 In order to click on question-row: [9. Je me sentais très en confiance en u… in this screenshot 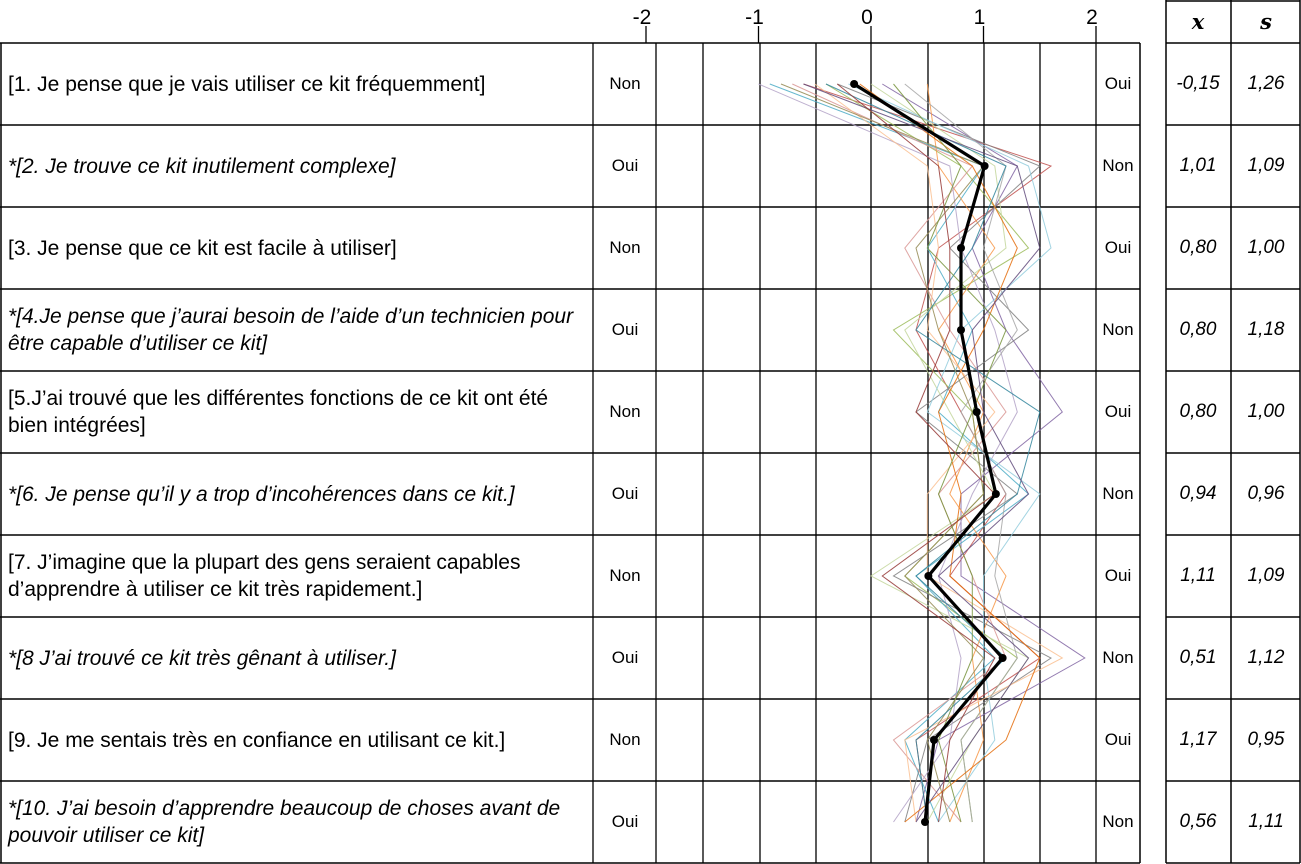, I will do `click(650, 740)`.